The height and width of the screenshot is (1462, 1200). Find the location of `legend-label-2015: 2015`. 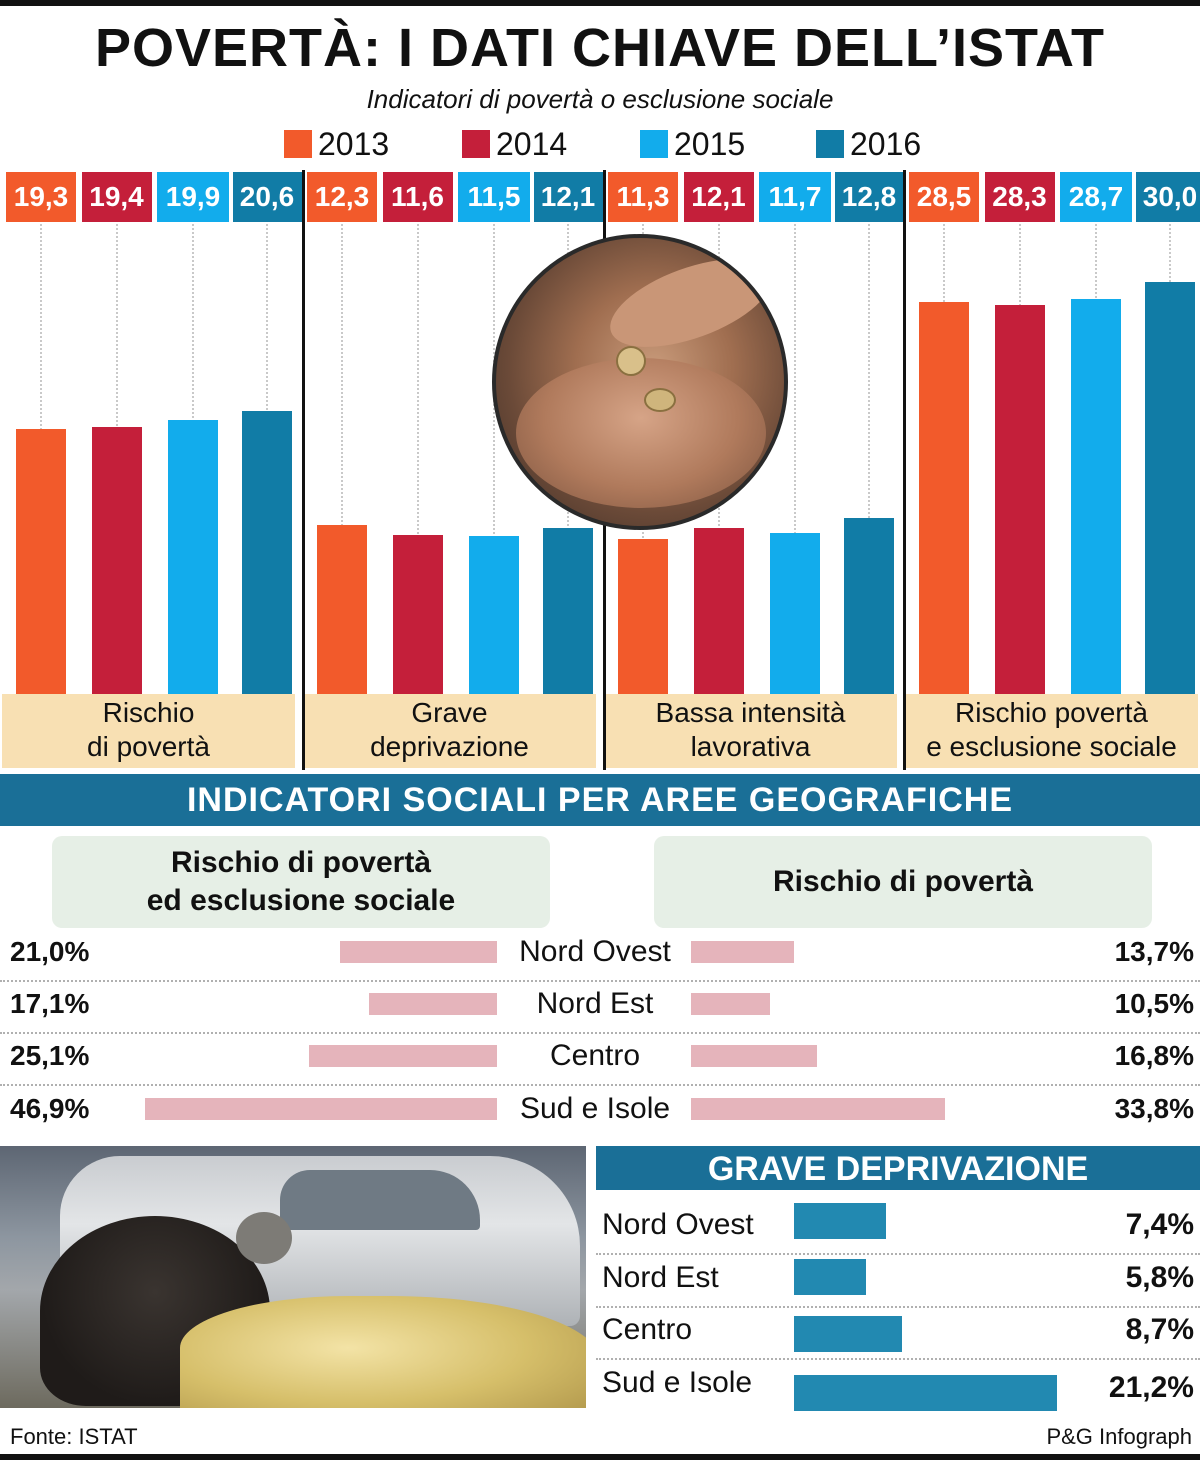

legend-label-2015: 2015 is located at coordinates (710, 144).